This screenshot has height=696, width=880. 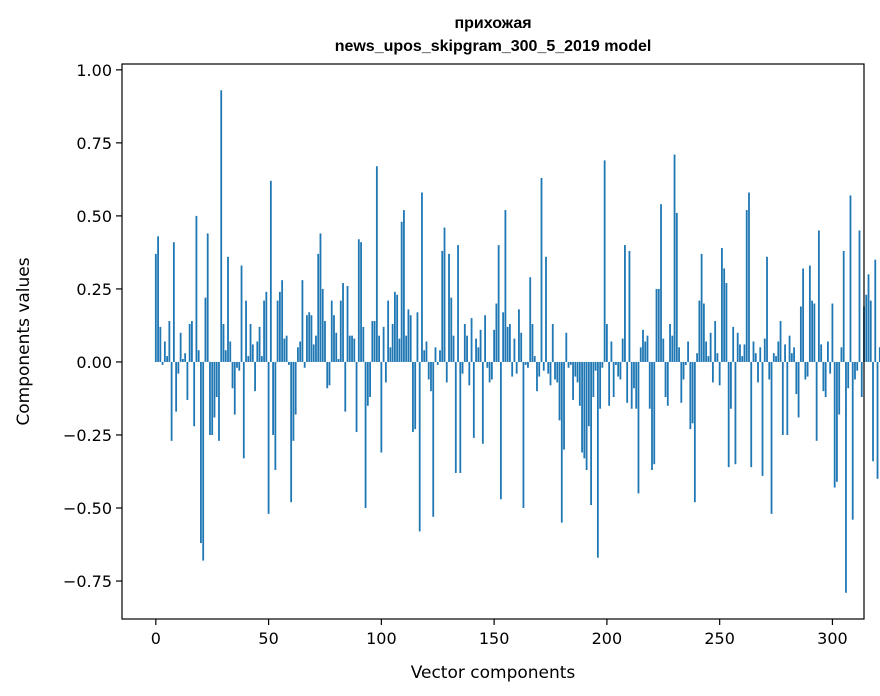 What do you see at coordinates (381, 638) in the screenshot?
I see `x-tick-label: 100` at bounding box center [381, 638].